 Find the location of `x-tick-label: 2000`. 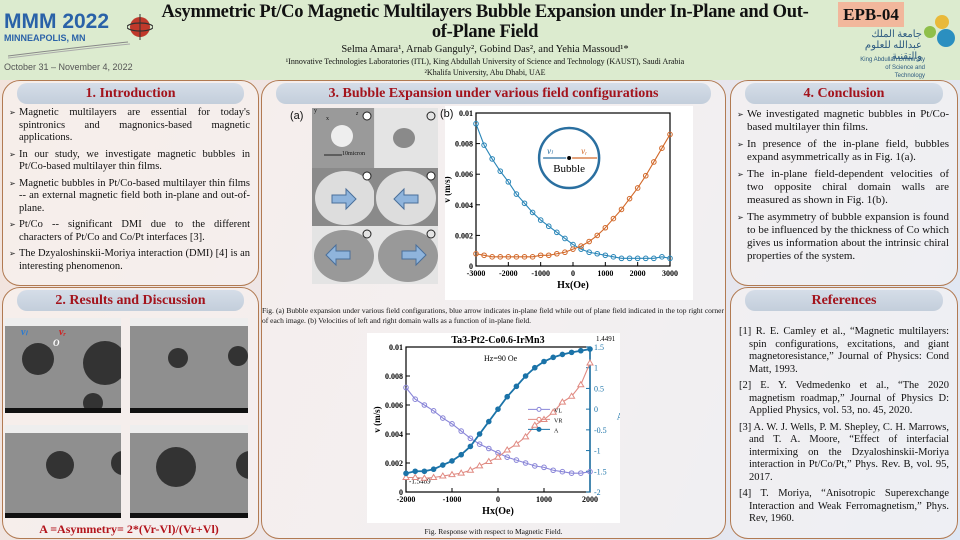

x-tick-label: 2000 is located at coordinates (590, 499).